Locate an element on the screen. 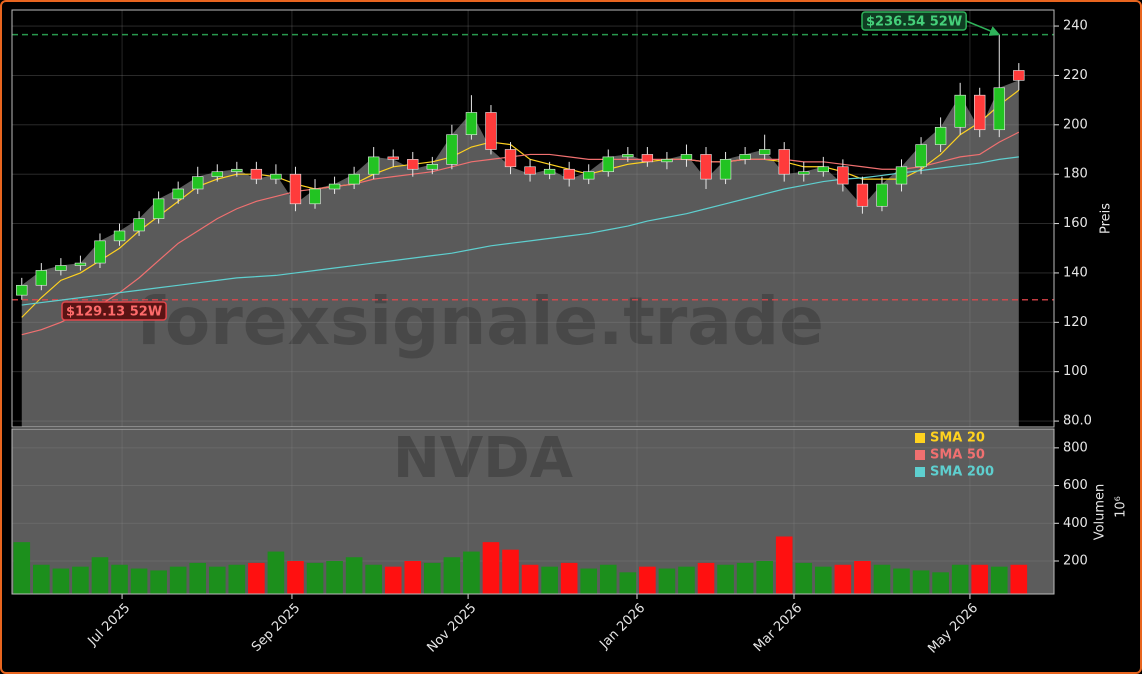 The width and height of the screenshot is (1142, 674). x-tick-label: Sep 2025 is located at coordinates (276, 628).